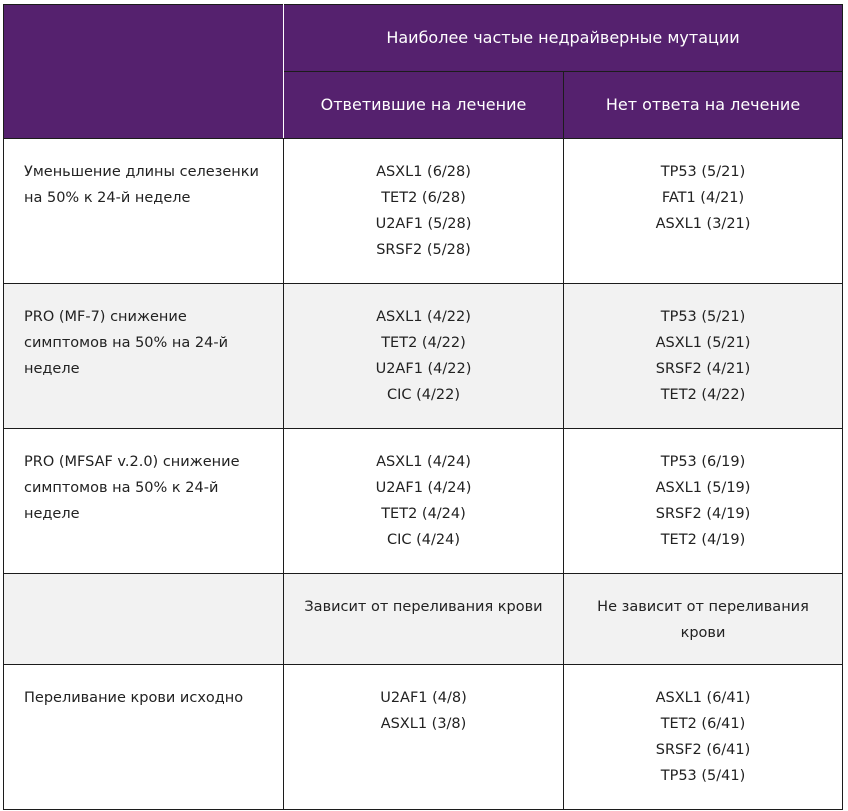  Describe the element at coordinates (703, 724) in the screenshot. I see `mutation-value: TET2 (6/41)` at that location.